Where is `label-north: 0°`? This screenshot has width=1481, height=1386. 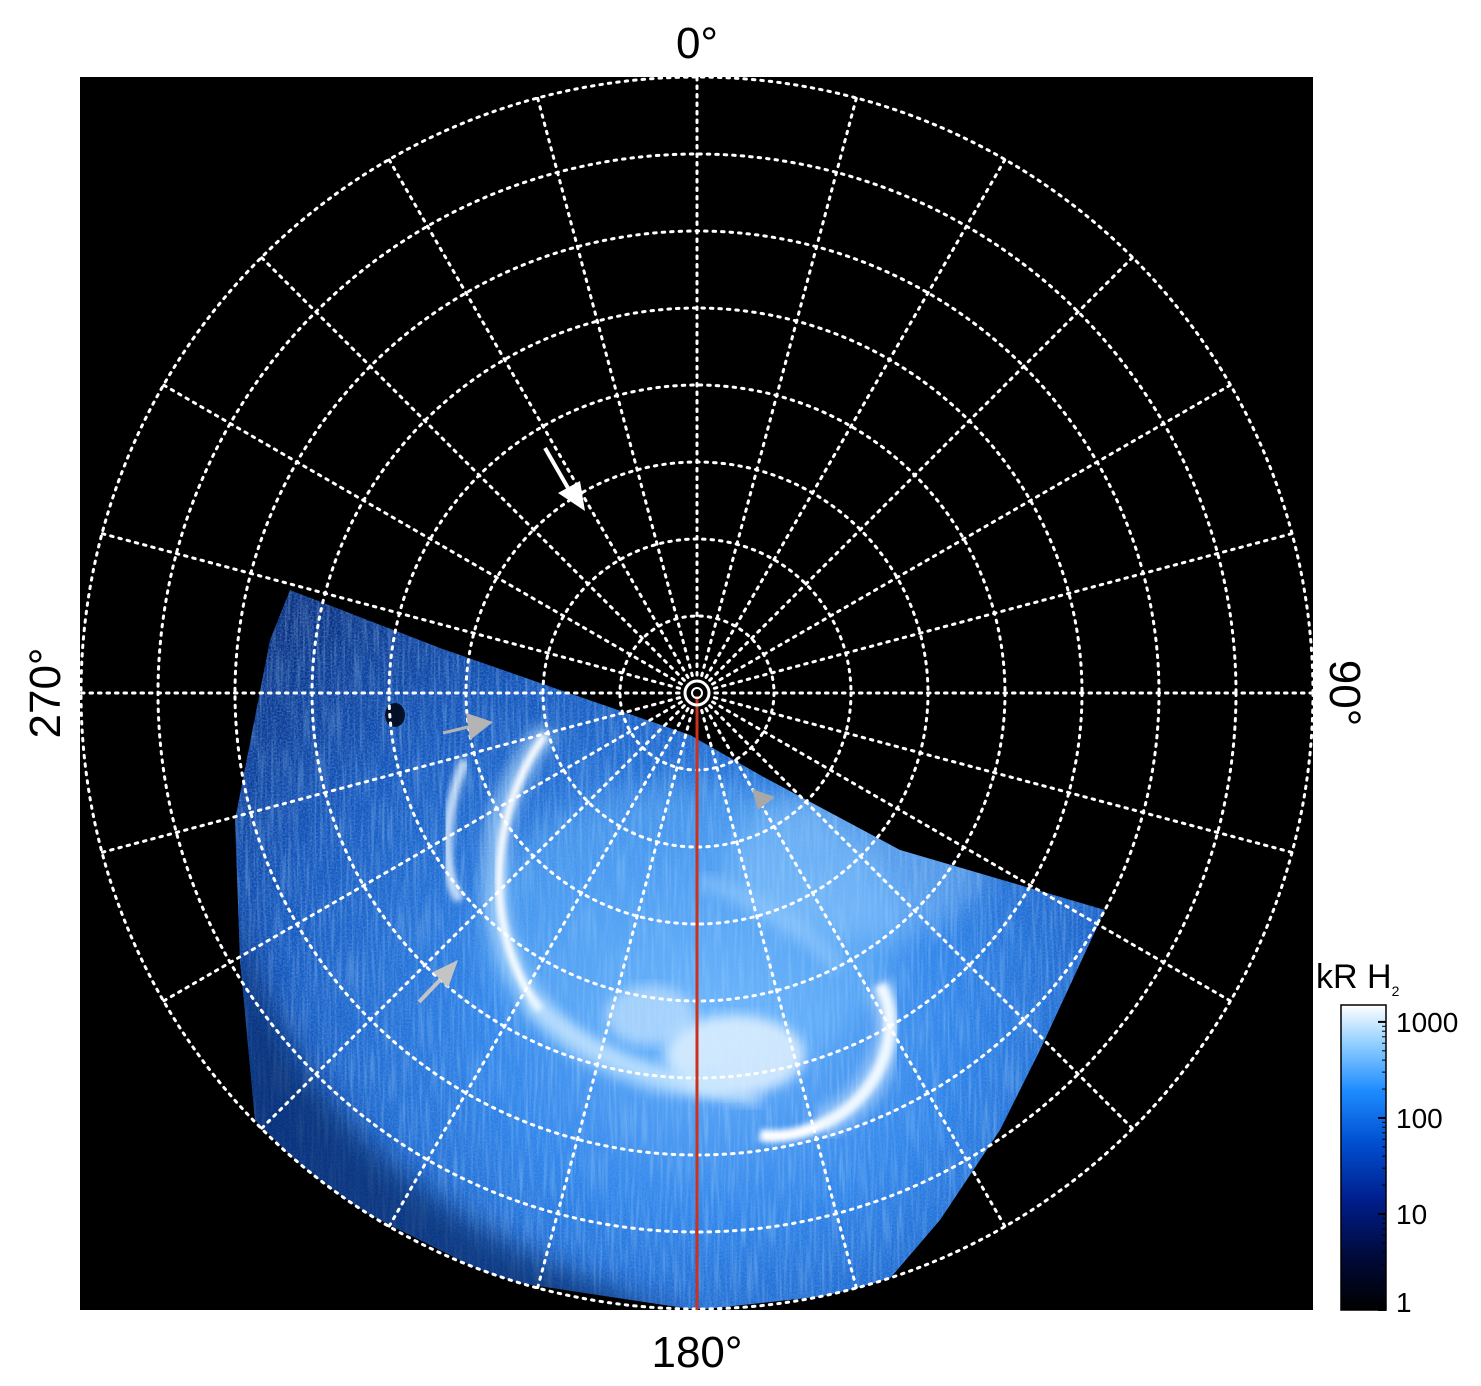 label-north: 0° is located at coordinates (697, 43).